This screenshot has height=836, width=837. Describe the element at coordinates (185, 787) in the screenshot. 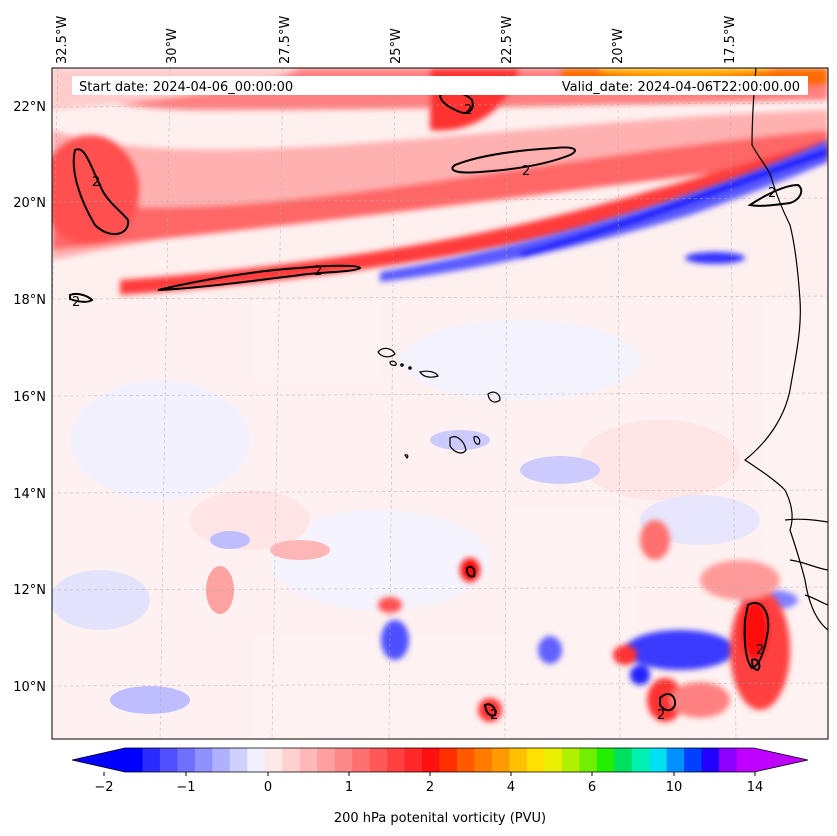

I see `colorbar-tick-label: −1` at that location.